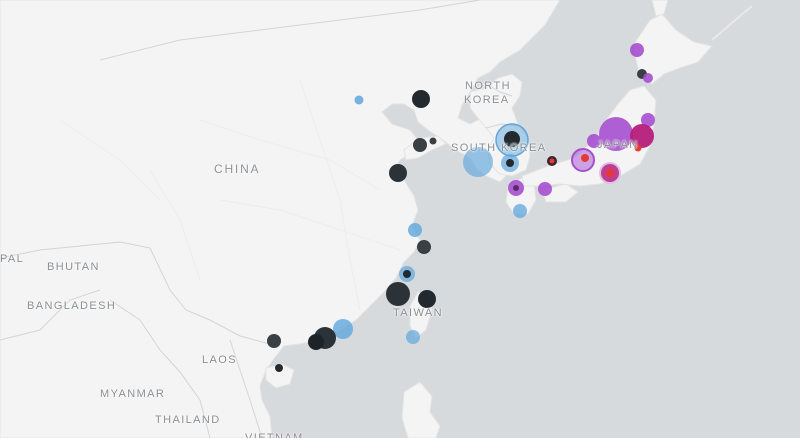  I want to click on label-north-korea-line2: KOREA, so click(487, 100).